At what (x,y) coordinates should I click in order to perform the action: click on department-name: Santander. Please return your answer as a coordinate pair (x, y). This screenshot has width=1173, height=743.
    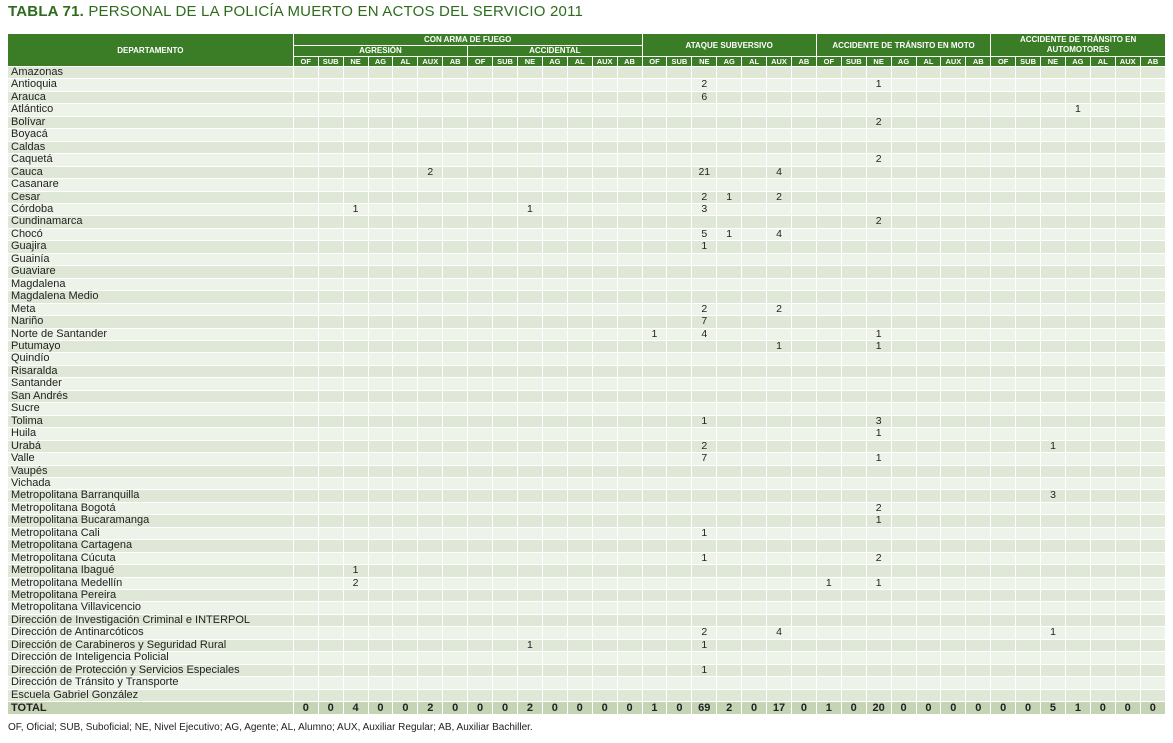
    Looking at the image, I should click on (151, 384).